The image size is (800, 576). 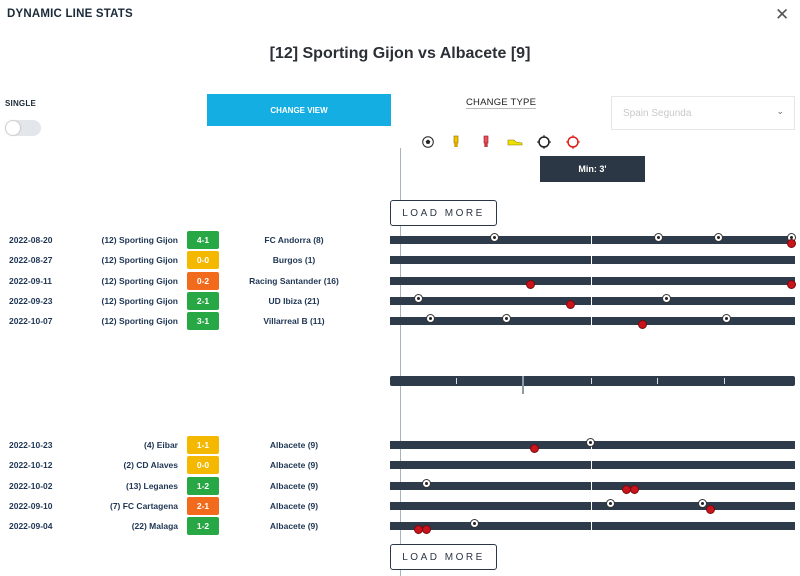 I want to click on load-more-button-away: LOAD MORE, so click(x=443, y=557).